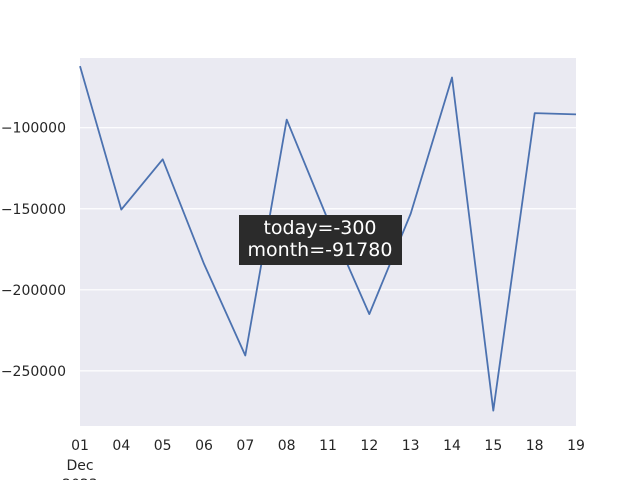 The image size is (640, 480). Describe the element at coordinates (319, 228) in the screenshot. I see `annotation-line-today: today=-300` at that location.